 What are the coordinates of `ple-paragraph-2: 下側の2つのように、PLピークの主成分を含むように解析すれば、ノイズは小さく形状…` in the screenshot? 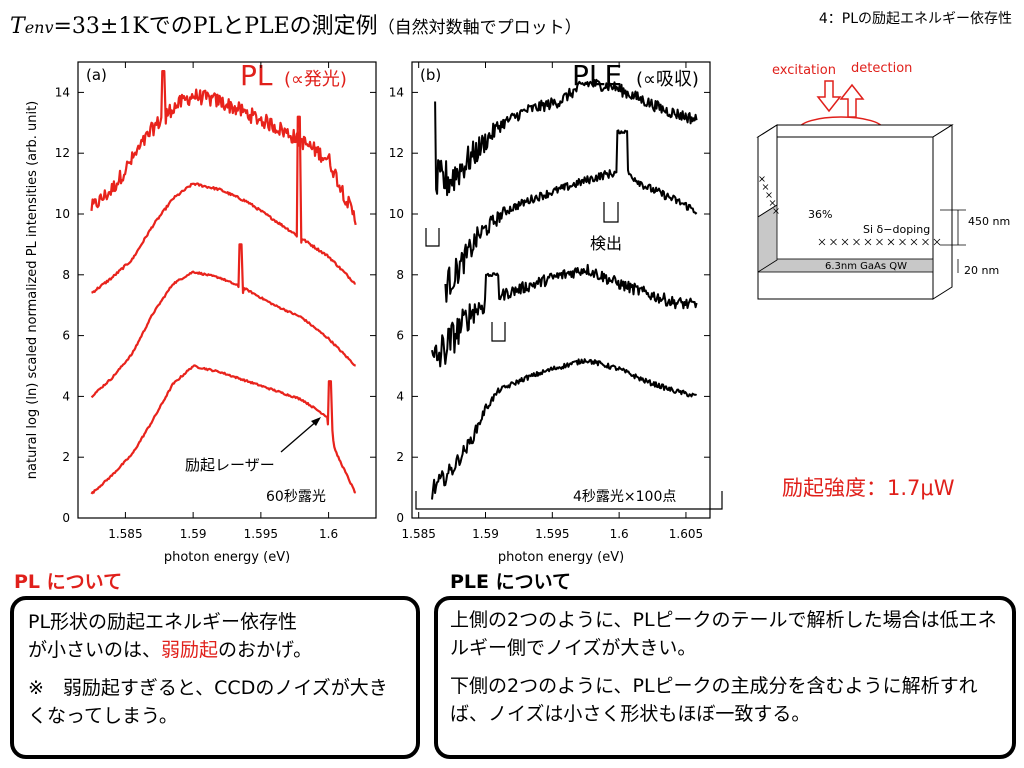 It's located at (714, 700).